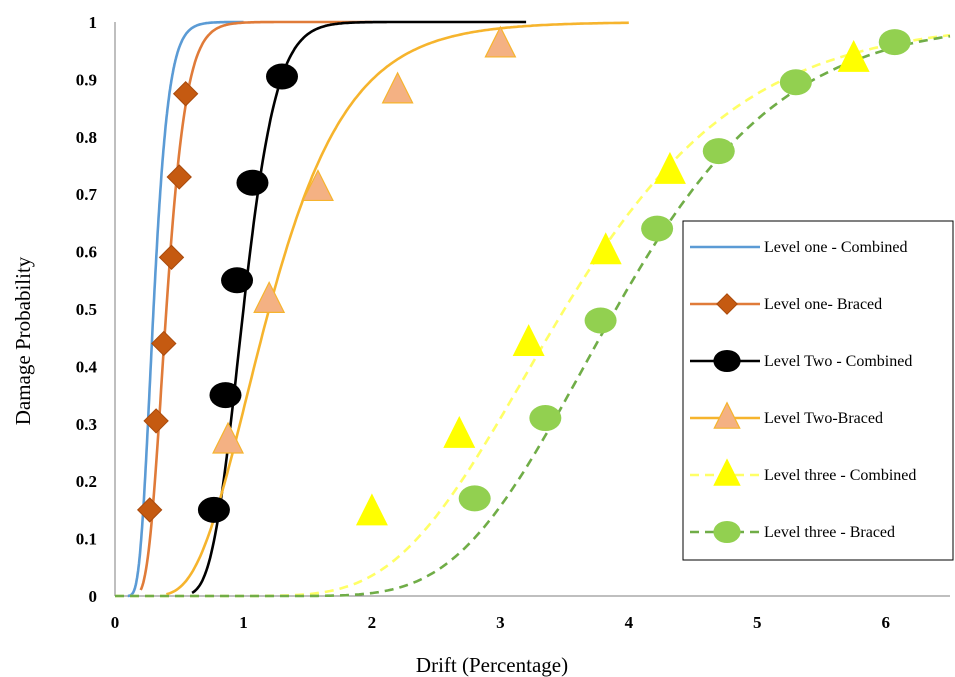  Describe the element at coordinates (86, 539) in the screenshot. I see `y-tick-label: 0.1` at that location.